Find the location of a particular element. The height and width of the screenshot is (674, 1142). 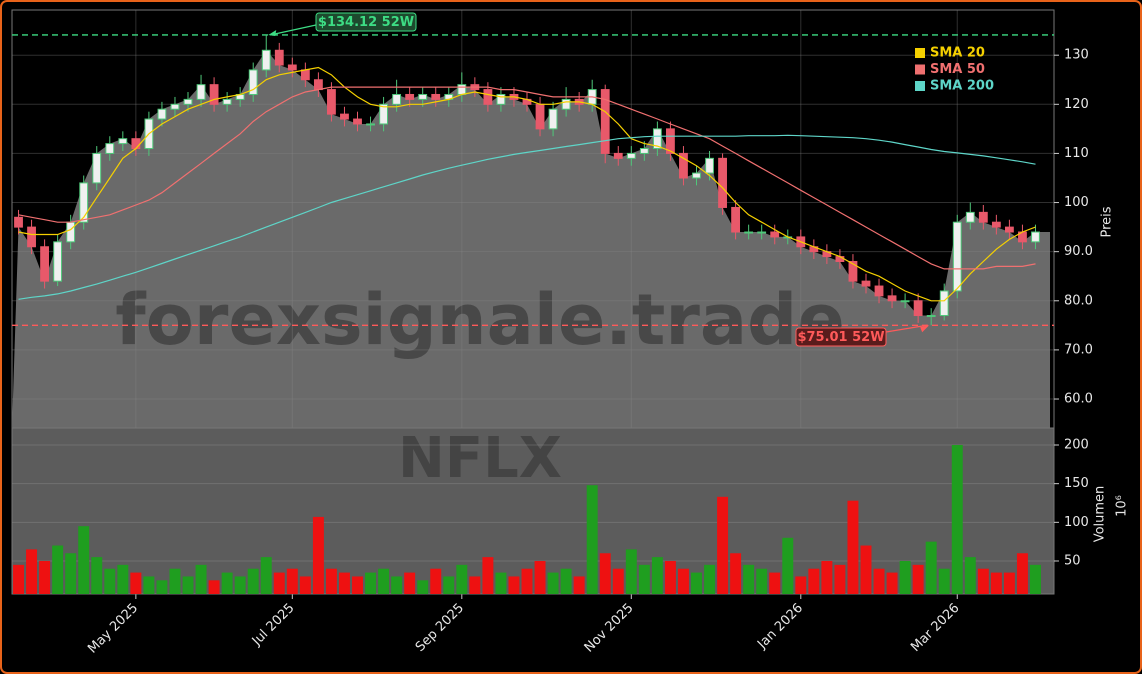

low-annotation: $75.01 52W is located at coordinates (840, 337).